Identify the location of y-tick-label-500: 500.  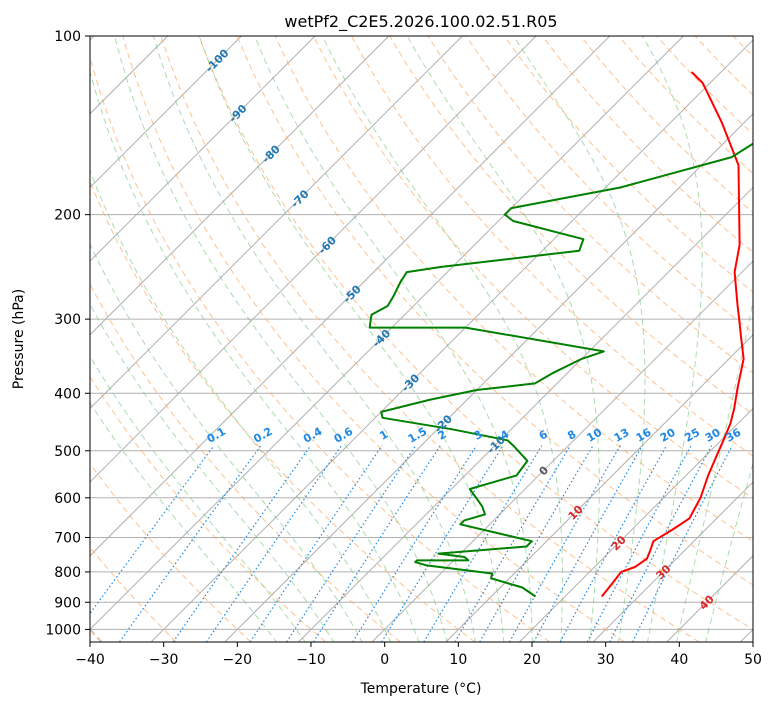
(67, 452).